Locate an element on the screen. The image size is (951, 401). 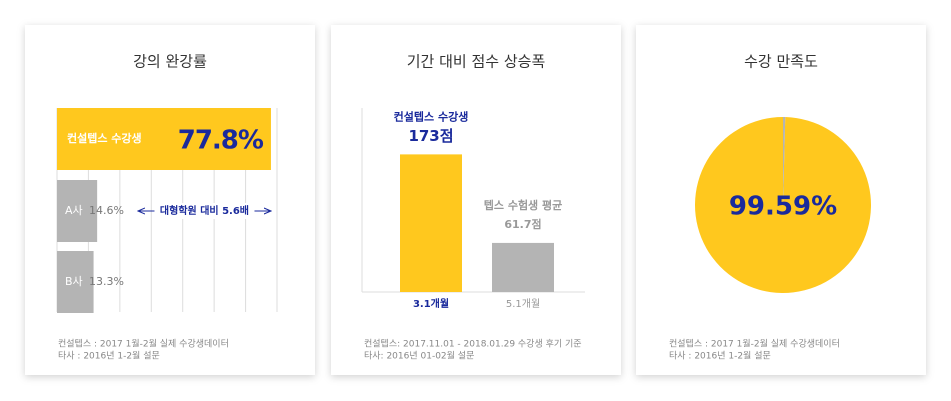
annotation: 대형학원 대비 5.6배 is located at coordinates (204, 210).